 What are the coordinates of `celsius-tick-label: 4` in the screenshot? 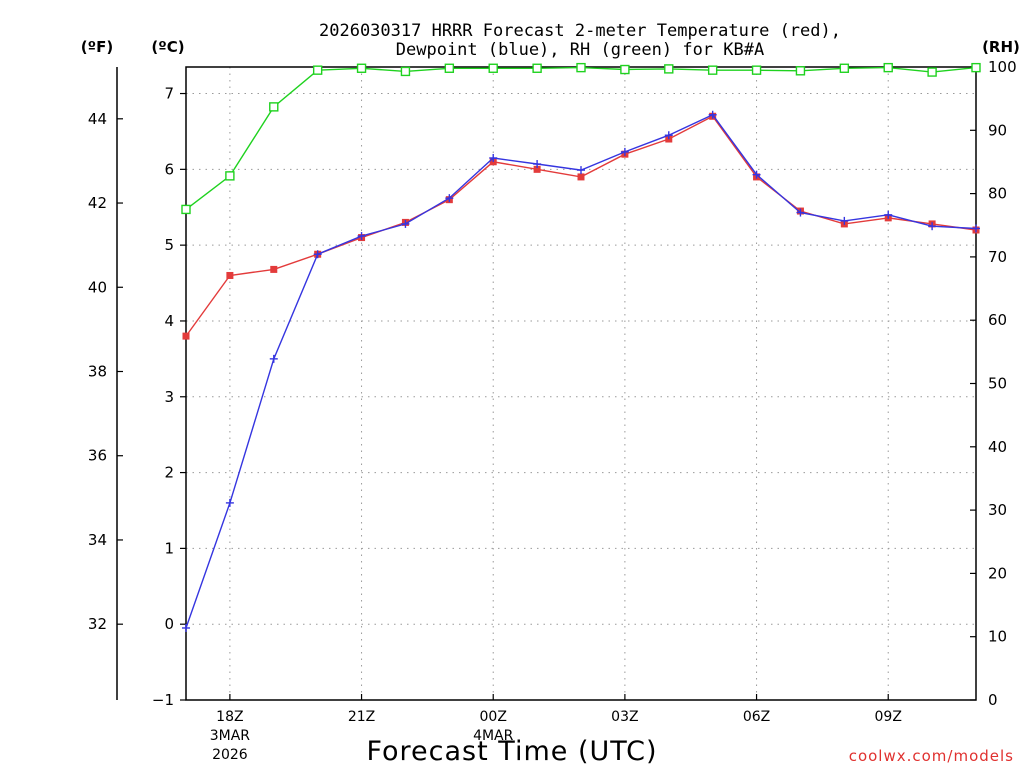 It's located at (169, 321).